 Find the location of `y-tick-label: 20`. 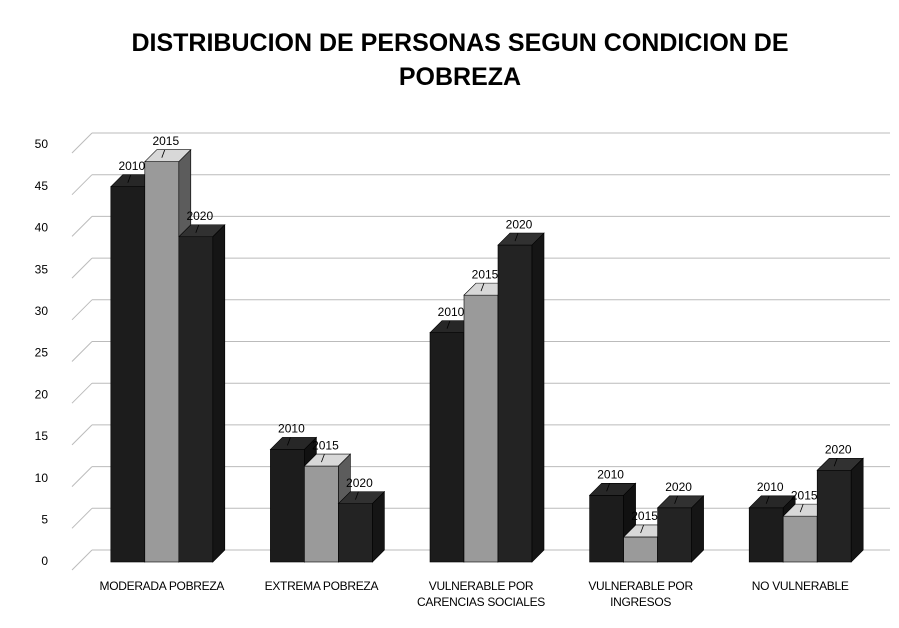

y-tick-label: 20 is located at coordinates (42, 394).